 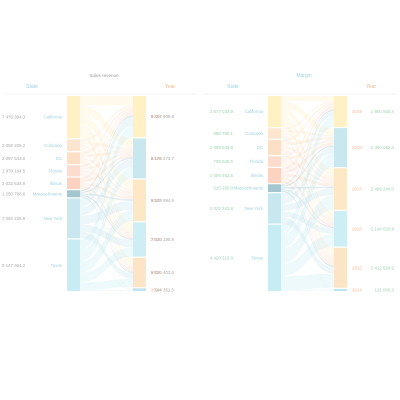 What do you see at coordinates (14, 170) in the screenshot?
I see `state-value-label: 1 979 164.5` at bounding box center [14, 170].